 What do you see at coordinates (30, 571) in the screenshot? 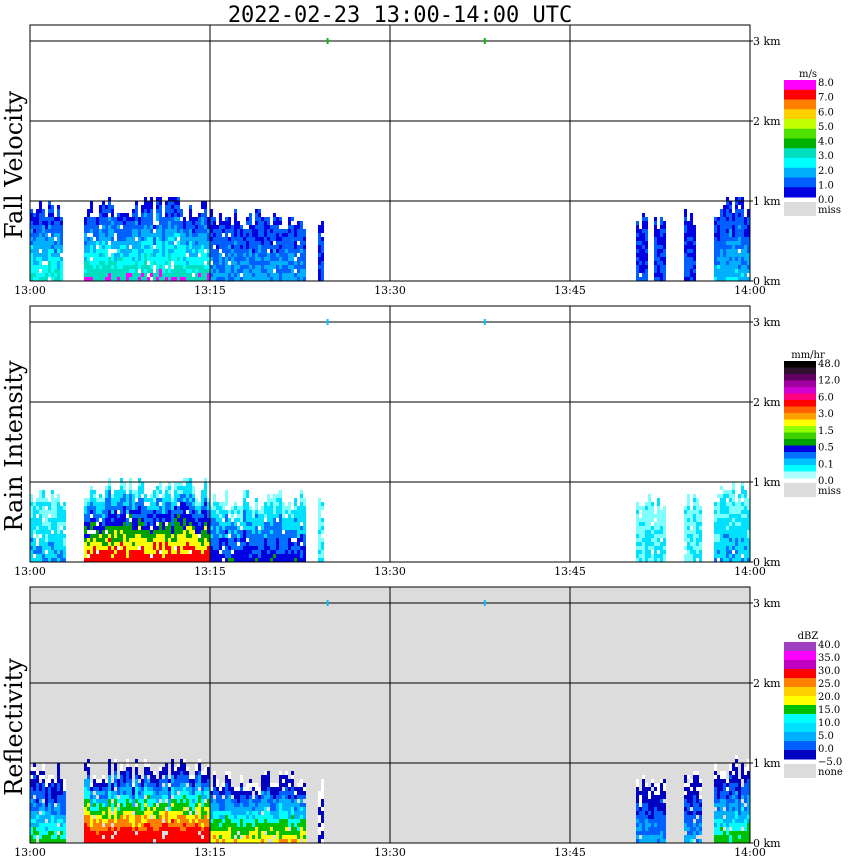
I see `time-tick-label: 13:00` at bounding box center [30, 571].